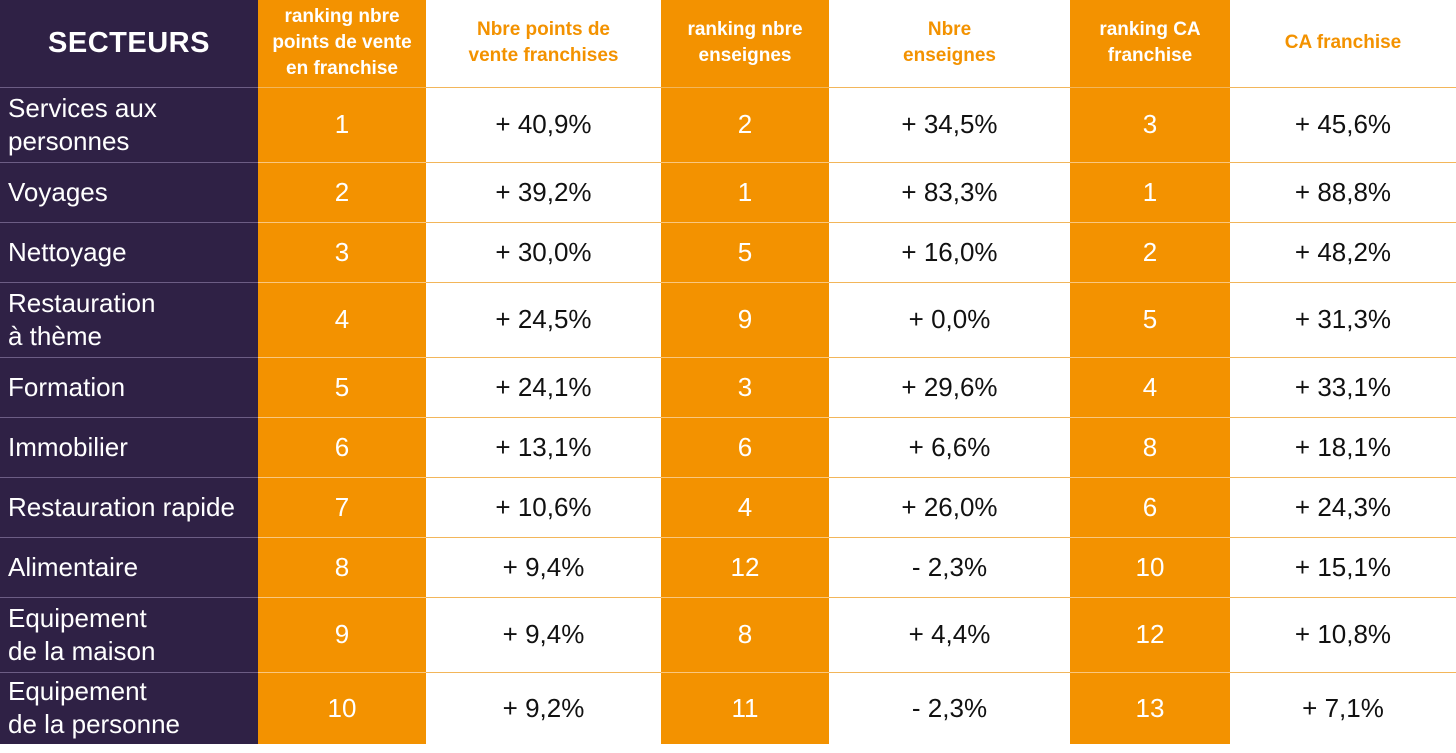 This screenshot has height=753, width=1456. I want to click on sector-name-line: Formation, so click(67, 386).